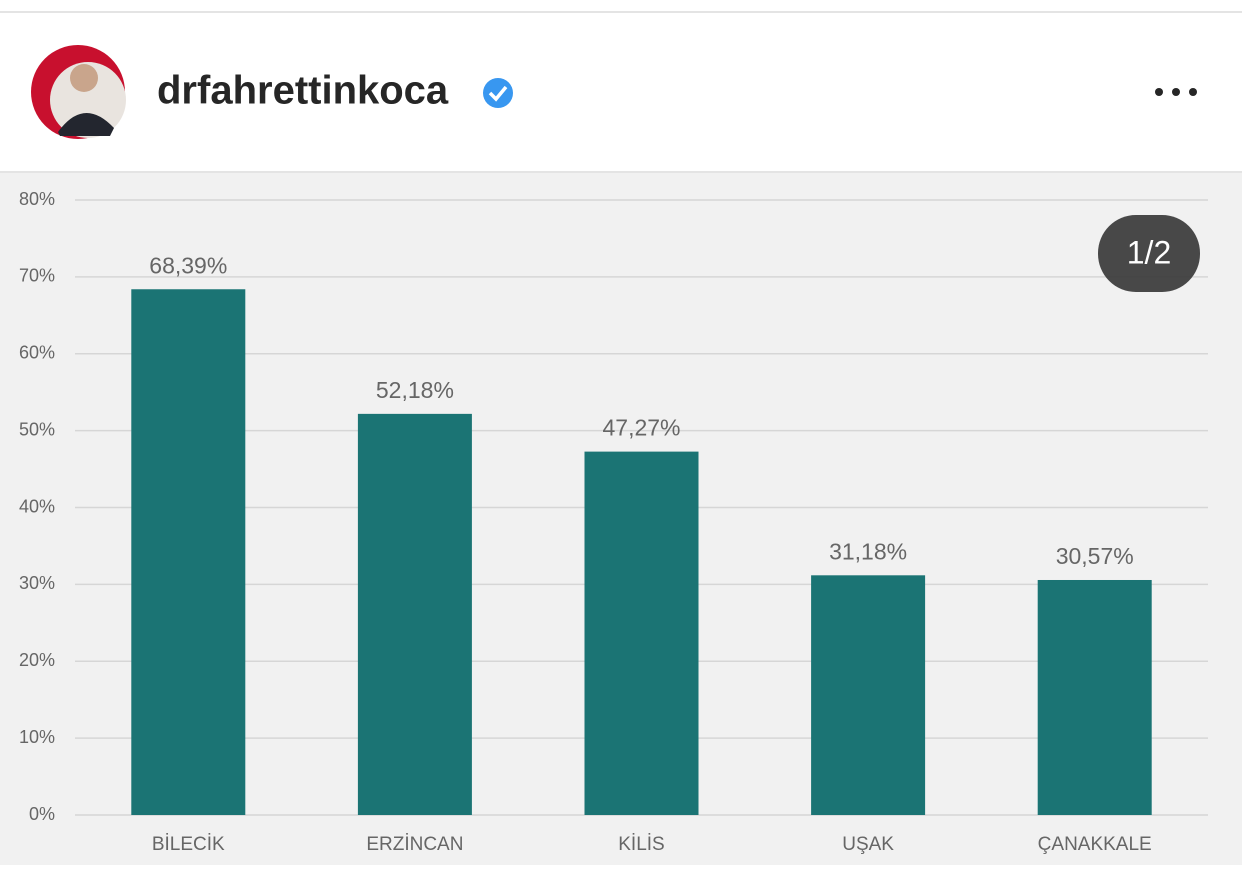 Image resolution: width=1242 pixels, height=870 pixels. I want to click on y-tick-label: 60%, so click(37, 353).